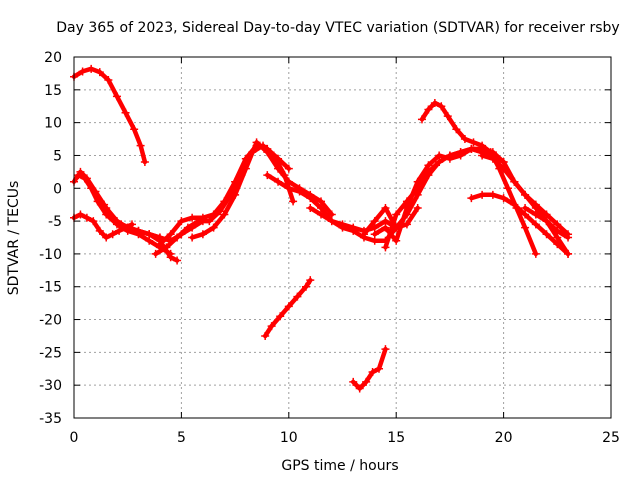 Image resolution: width=640 pixels, height=480 pixels. What do you see at coordinates (53, 91) in the screenshot?
I see `y-tick-label: 15` at bounding box center [53, 91].